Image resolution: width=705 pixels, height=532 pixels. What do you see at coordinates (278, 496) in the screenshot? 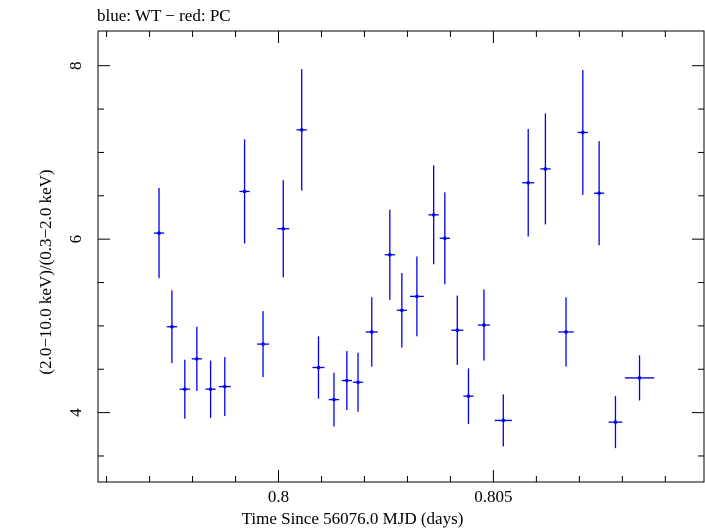
I see `x-tick-label: 0.8` at bounding box center [278, 496].